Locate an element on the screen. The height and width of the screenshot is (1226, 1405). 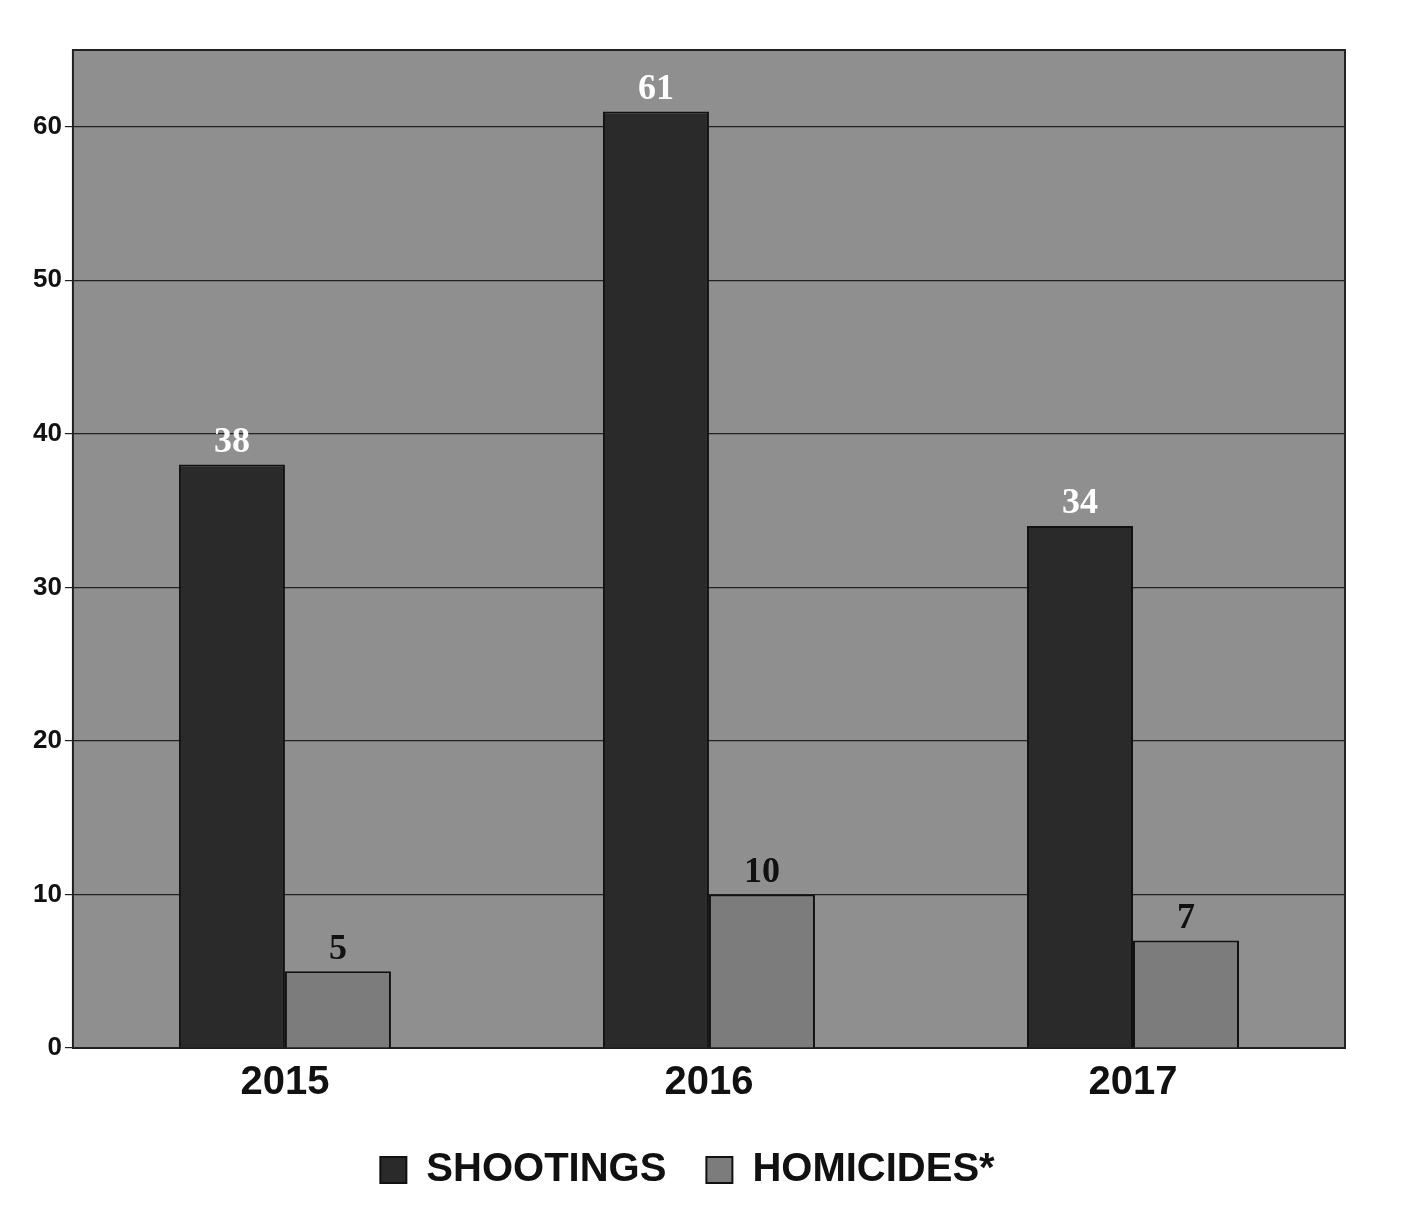
data-label: 5 is located at coordinates (337, 946).